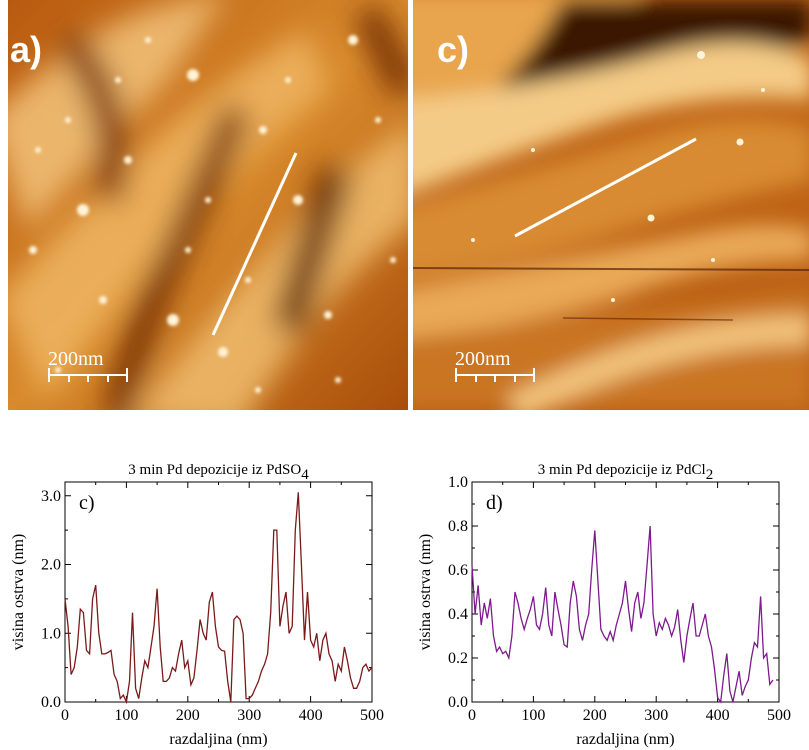  Describe the element at coordinates (87, 503) in the screenshot. I see `chart-panel-label: c)` at that location.